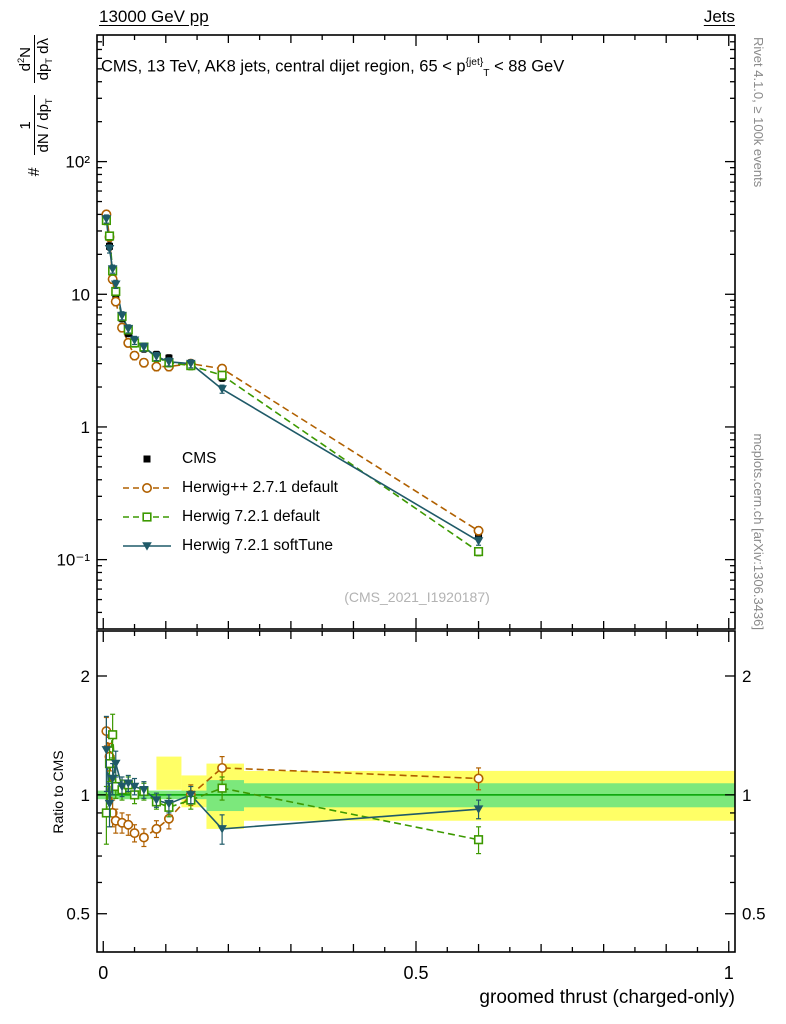 The height and width of the screenshot is (1024, 786). Describe the element at coordinates (169, 773) in the screenshot. I see `uncertainty-band-yellow` at that location.